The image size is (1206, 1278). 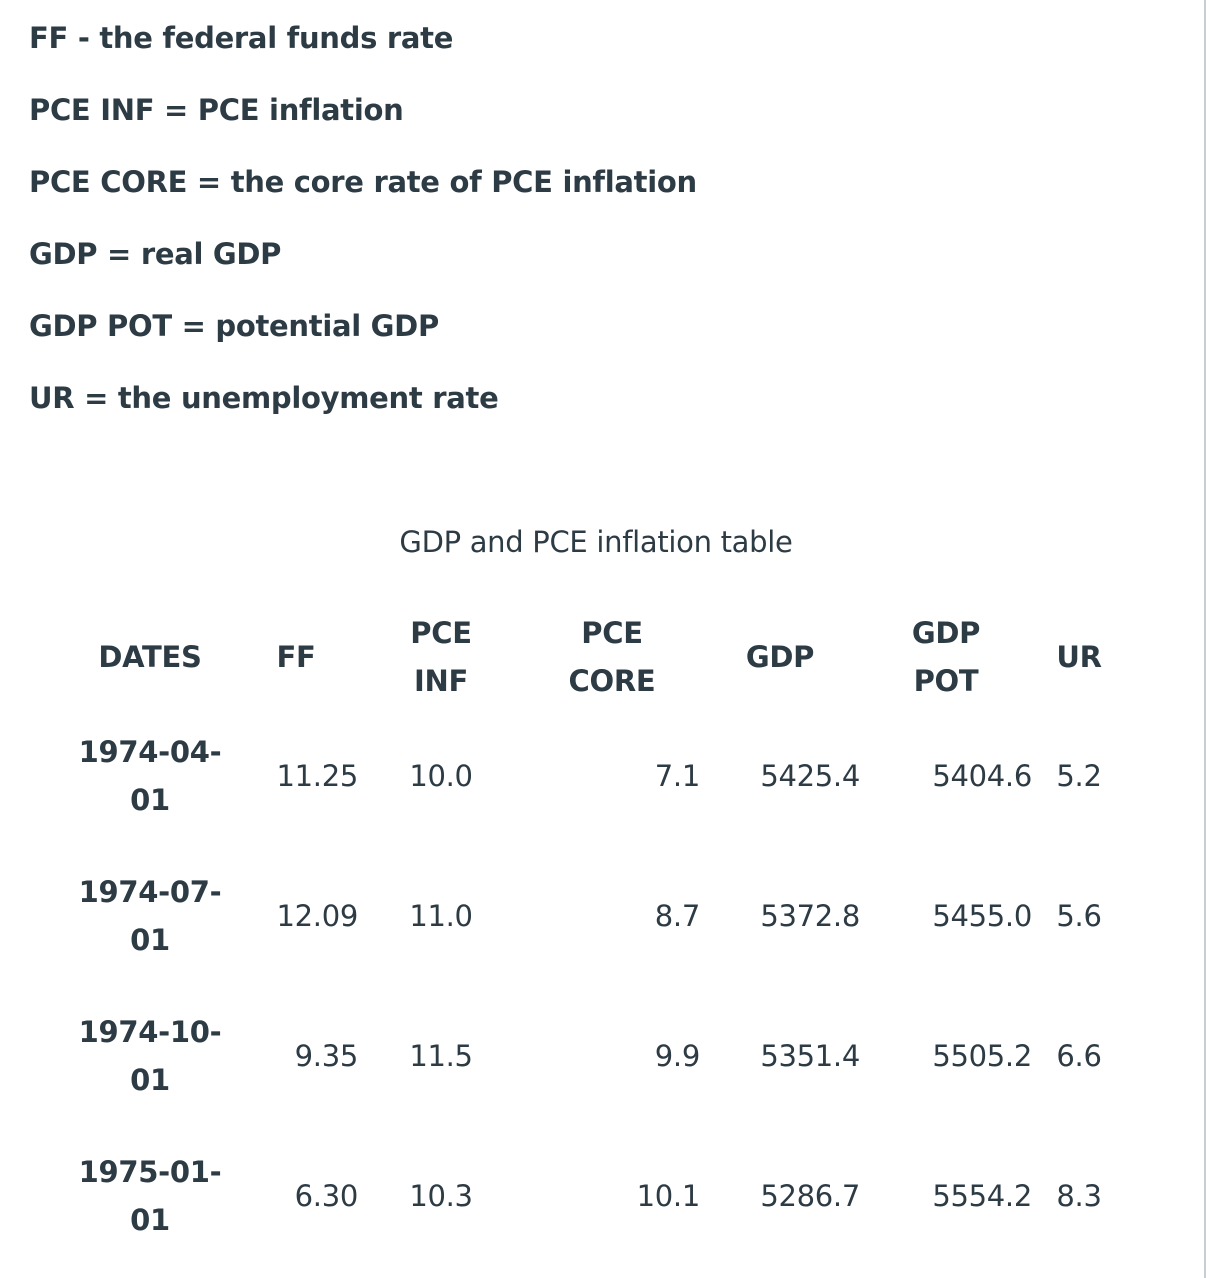 What do you see at coordinates (982, 1056) in the screenshot?
I see `cell-gdp-pot: 5505.2` at bounding box center [982, 1056].